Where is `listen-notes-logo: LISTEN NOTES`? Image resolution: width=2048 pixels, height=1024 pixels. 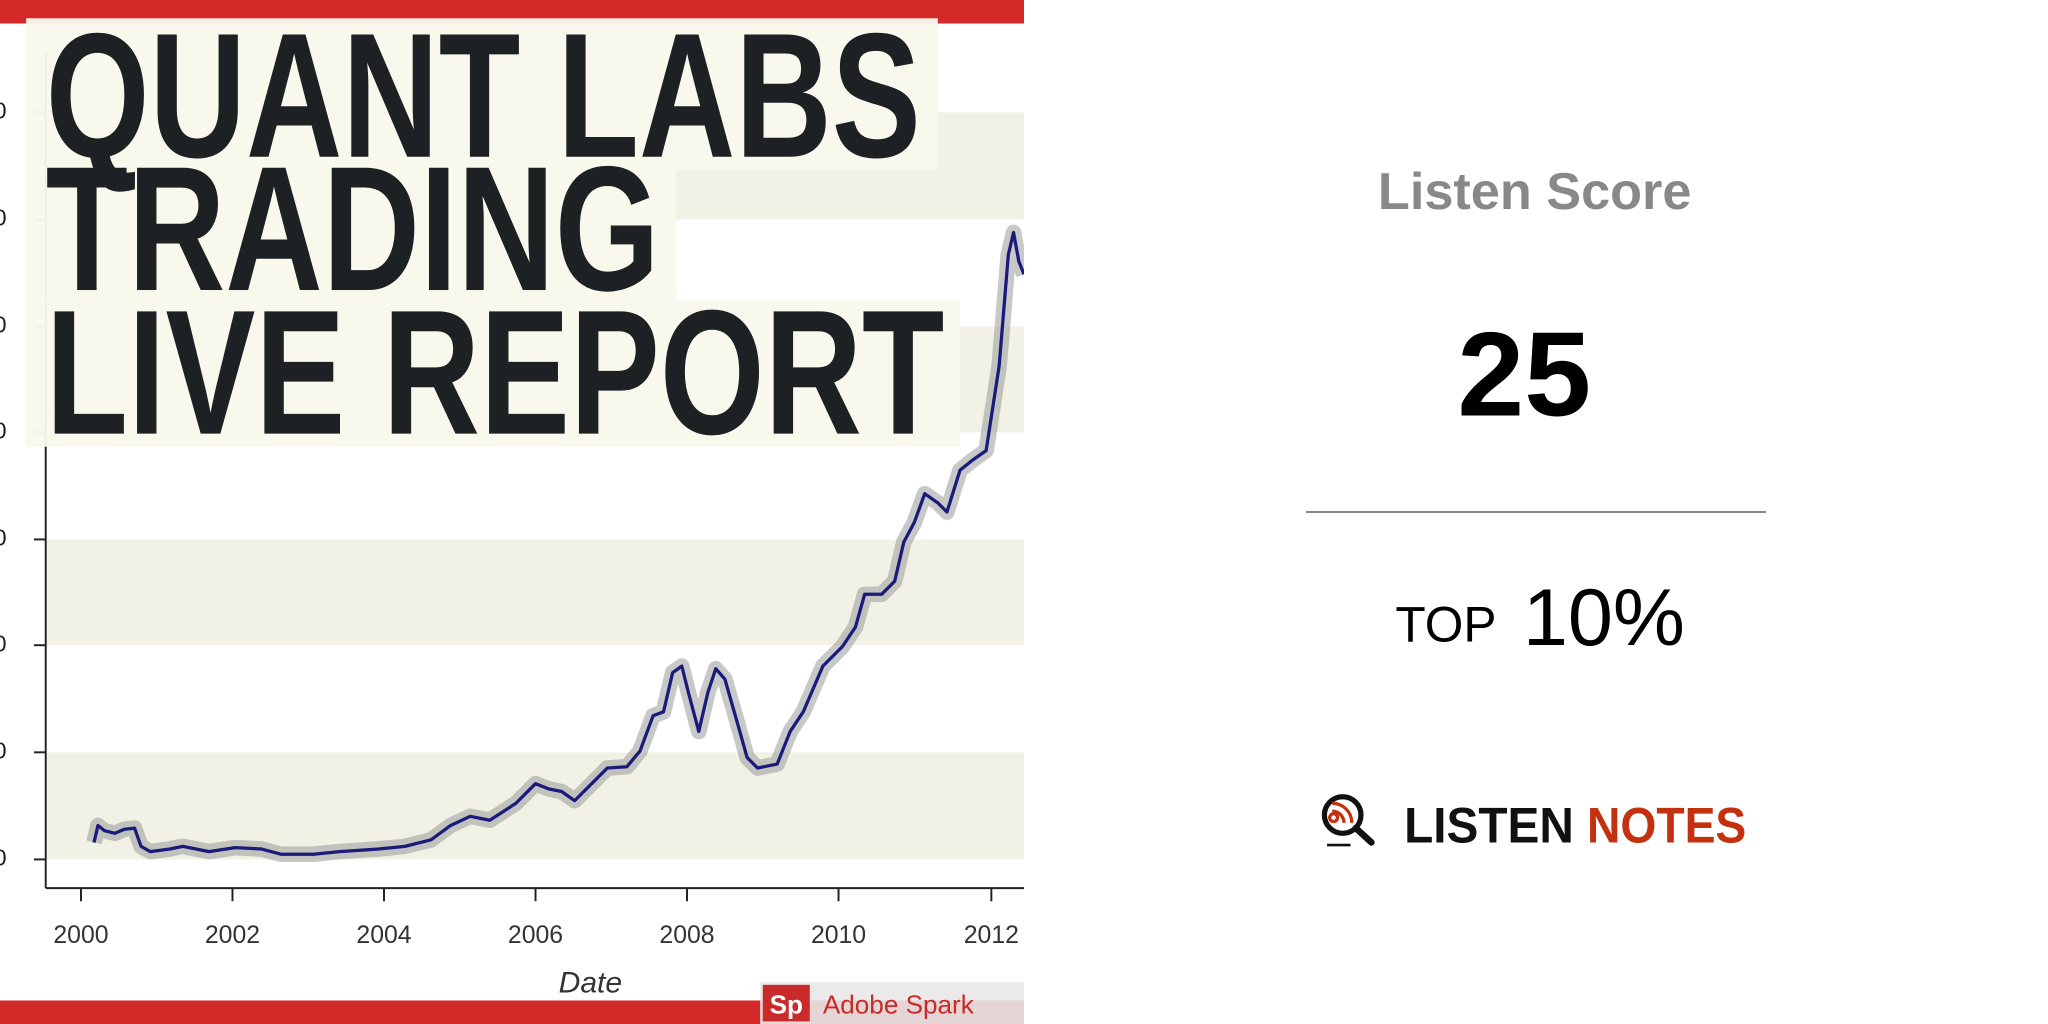 listen-notes-logo: LISTEN NOTES is located at coordinates (1533, 823).